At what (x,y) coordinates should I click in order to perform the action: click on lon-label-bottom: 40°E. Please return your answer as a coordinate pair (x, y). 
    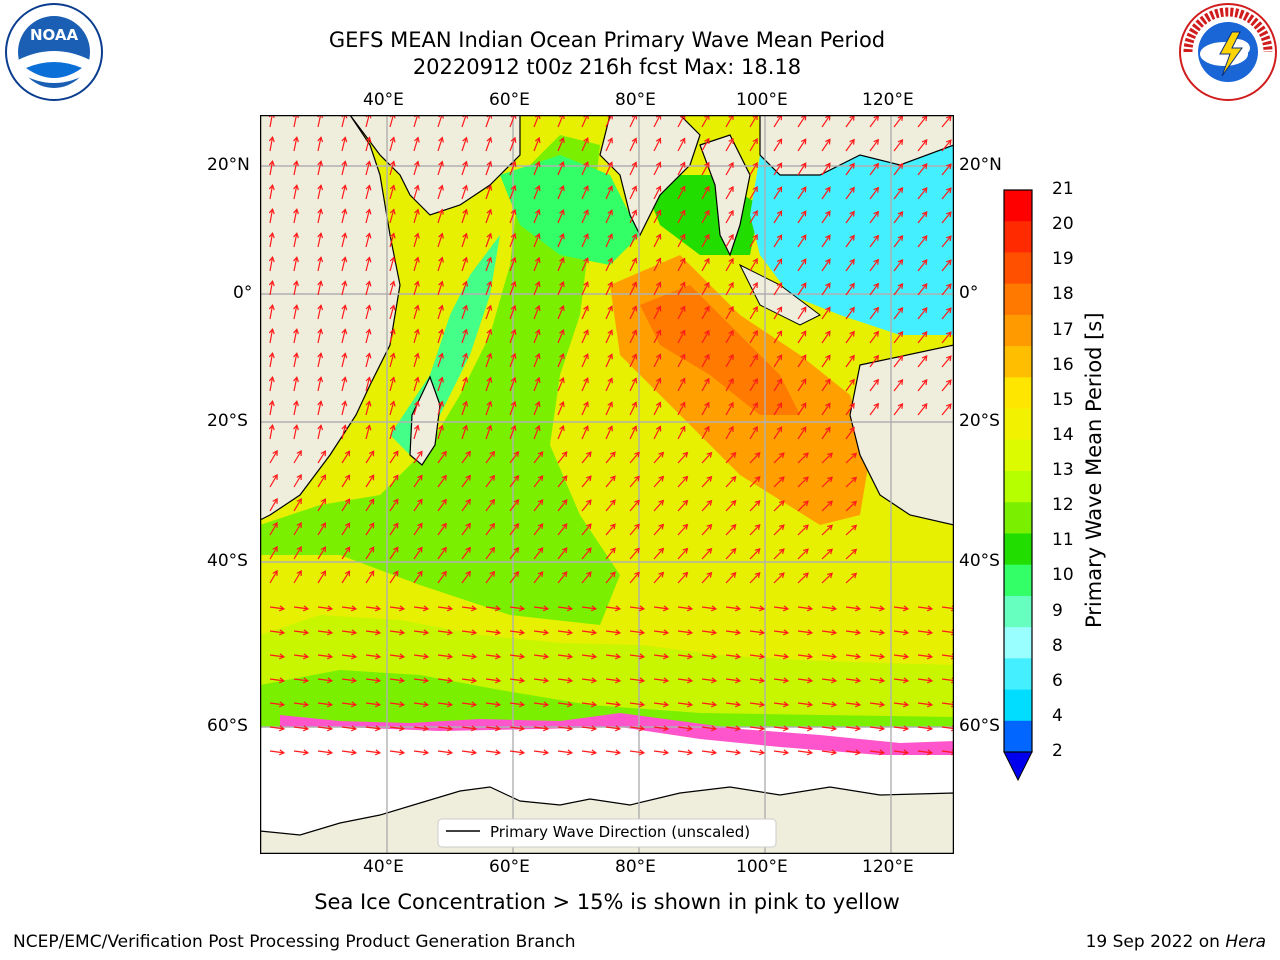
    Looking at the image, I should click on (383, 867).